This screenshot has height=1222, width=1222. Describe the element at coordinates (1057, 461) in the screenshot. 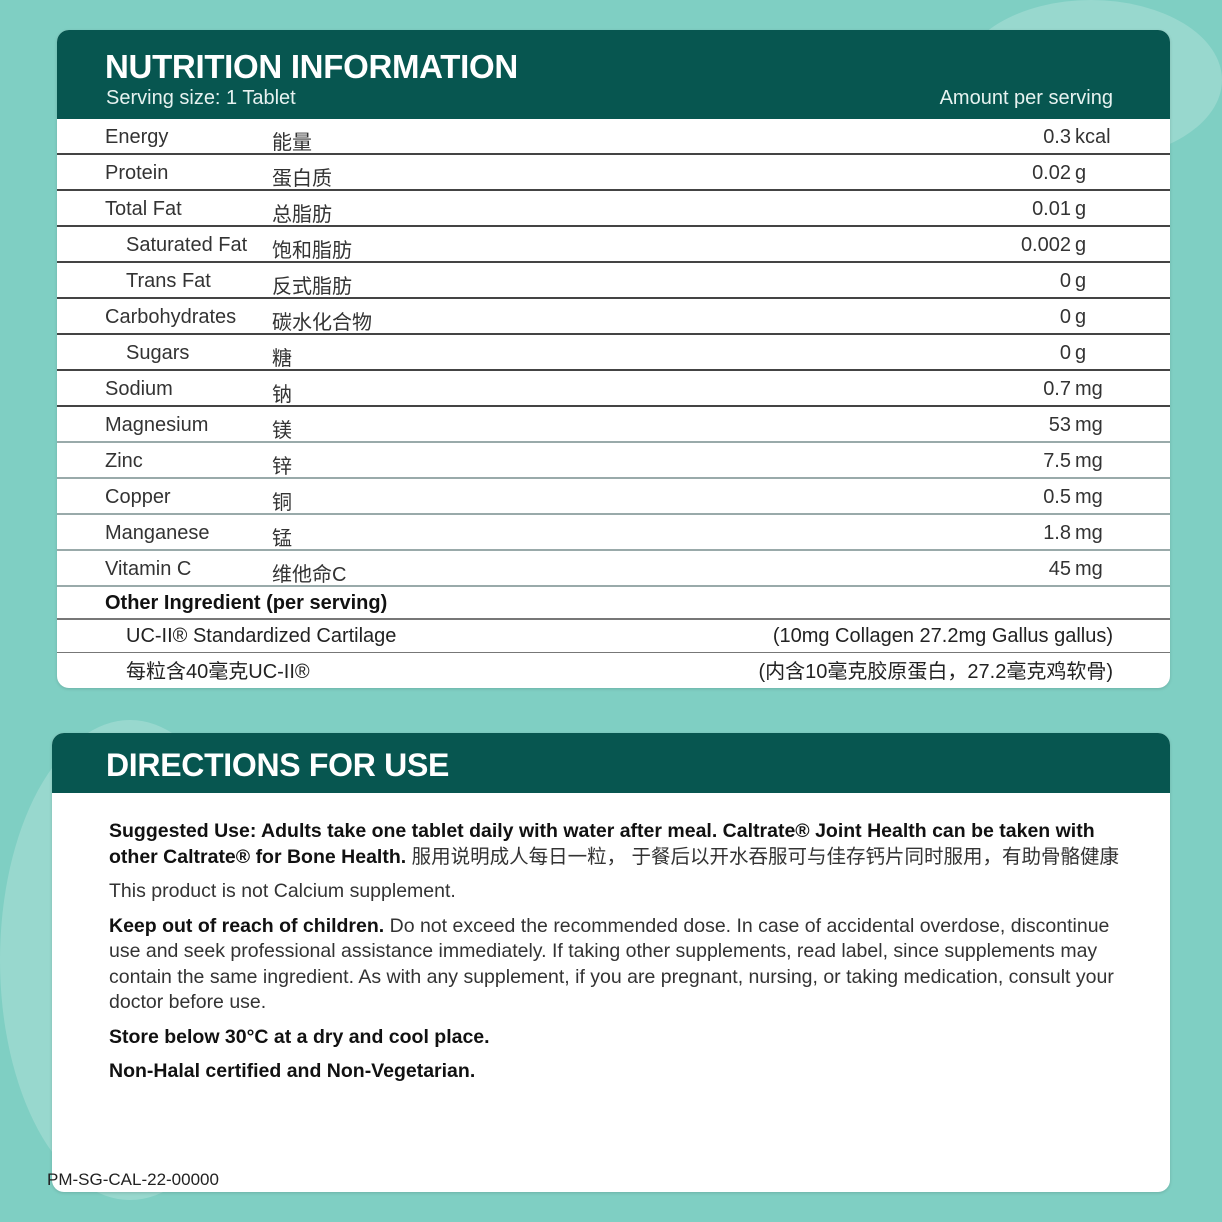

I see `nutrient-value: 7.5` at that location.